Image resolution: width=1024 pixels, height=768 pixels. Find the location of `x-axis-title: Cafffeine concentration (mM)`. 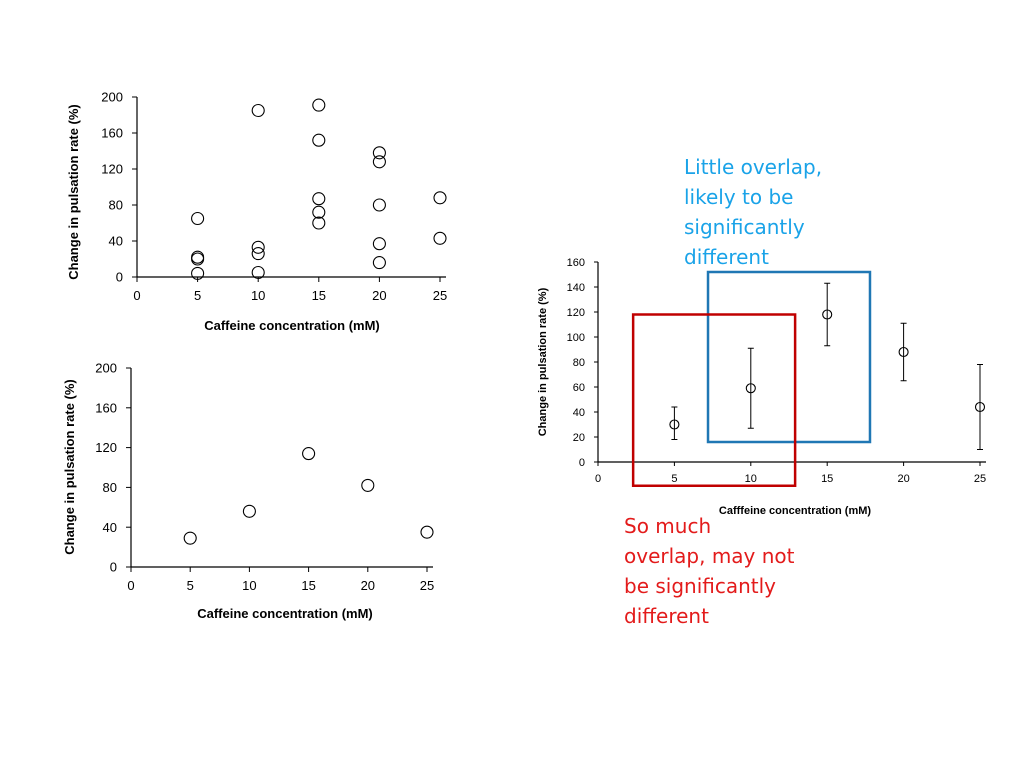

x-axis-title: Cafffeine concentration (mM) is located at coordinates (795, 511).